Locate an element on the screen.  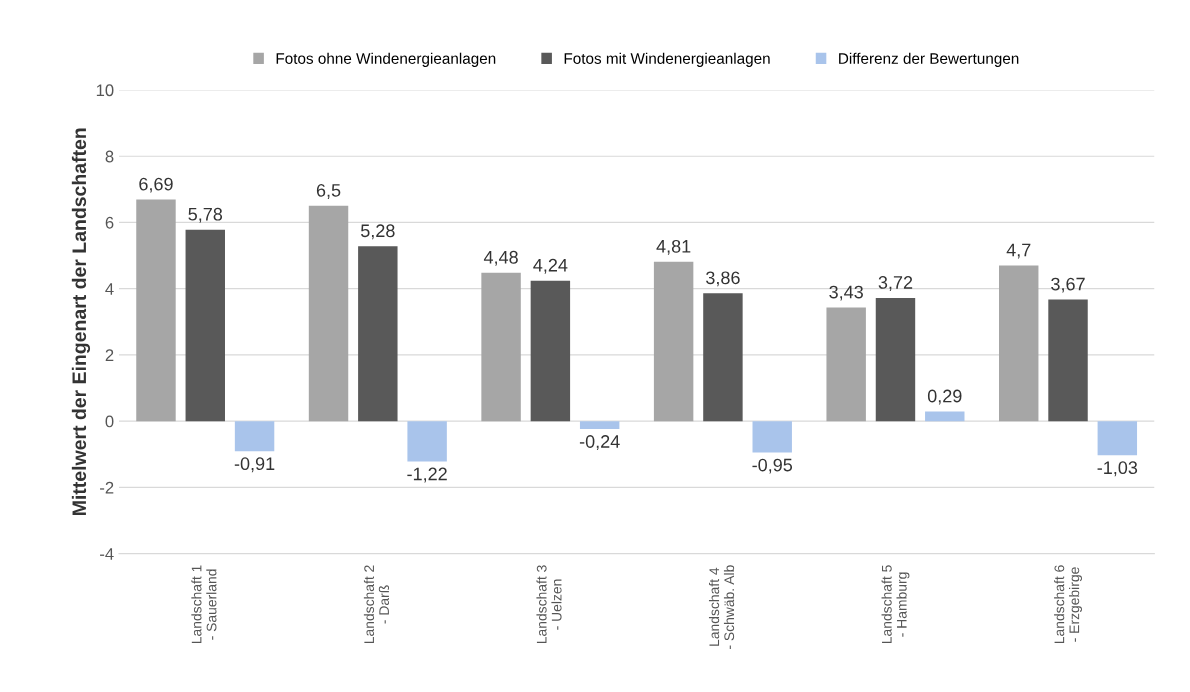
x-tick-label: Landschaft 4 - Schwäb. Alb is located at coordinates (721, 607).